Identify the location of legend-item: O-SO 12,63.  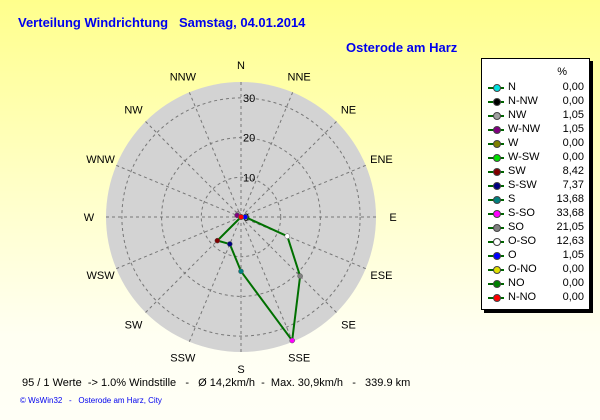
(537, 242).